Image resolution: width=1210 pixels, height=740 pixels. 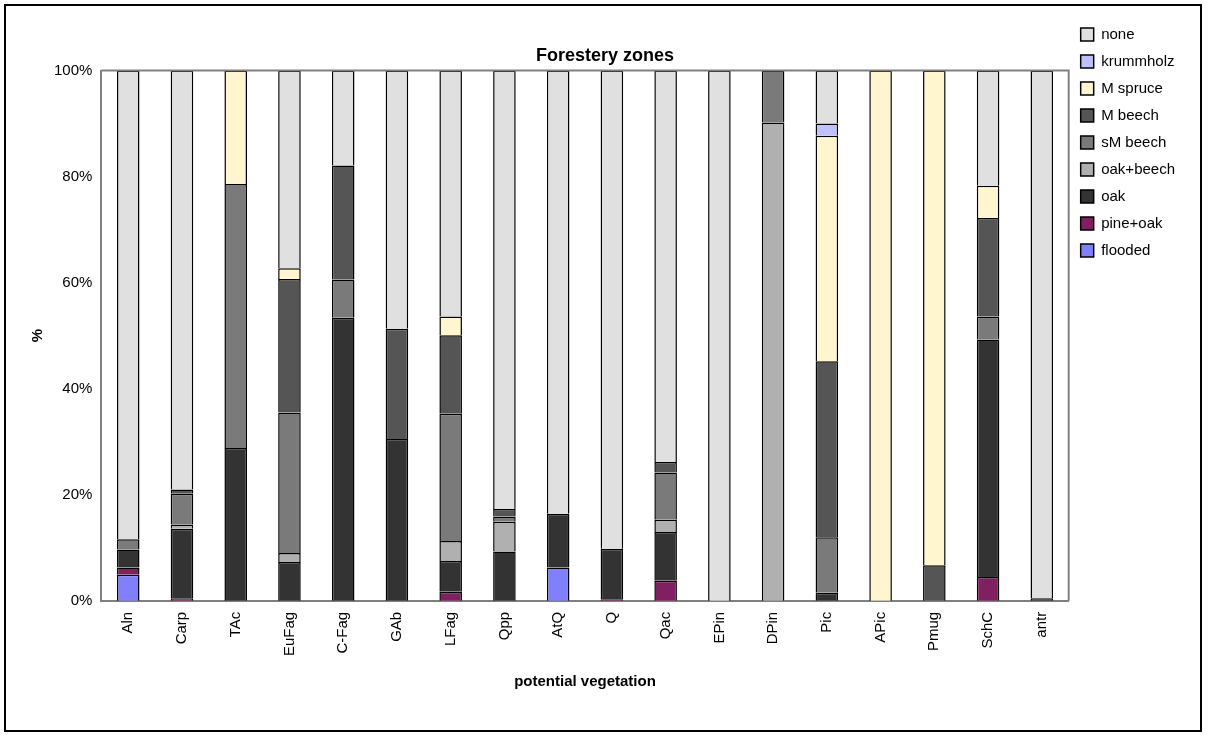 I want to click on x-tick-label: Qpp, so click(x=503, y=626).